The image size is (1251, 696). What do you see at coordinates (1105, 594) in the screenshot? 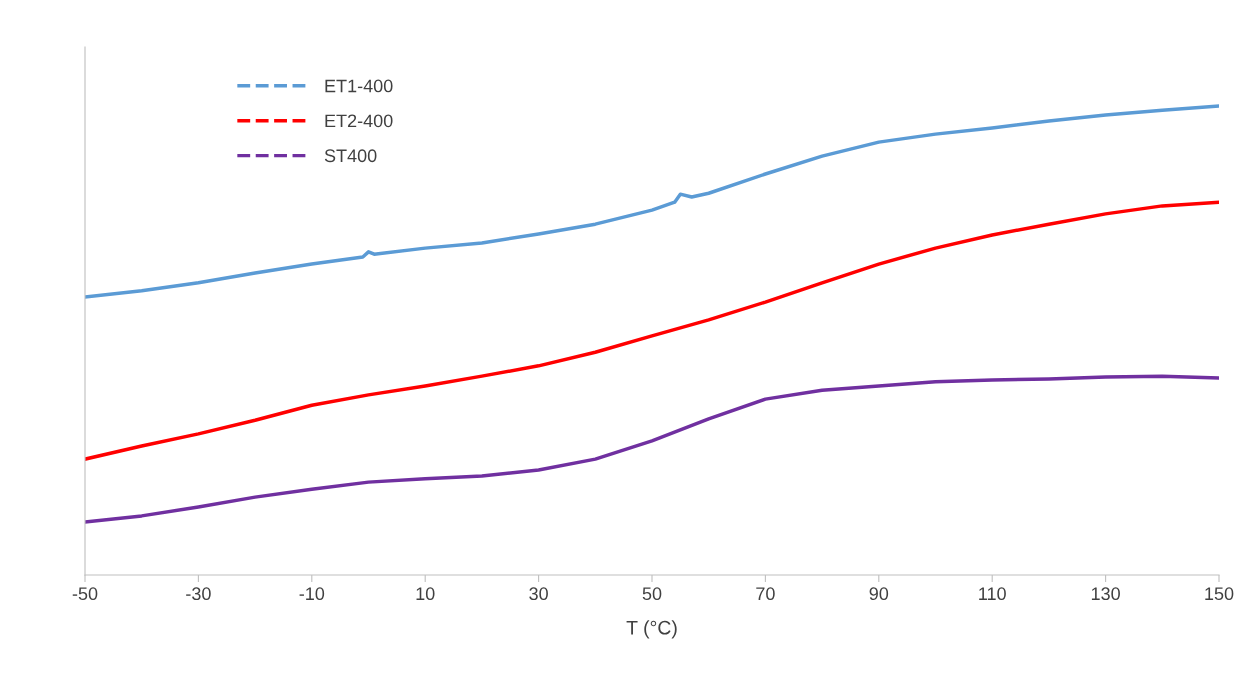
I see `x-tick-label: 130` at bounding box center [1105, 594].